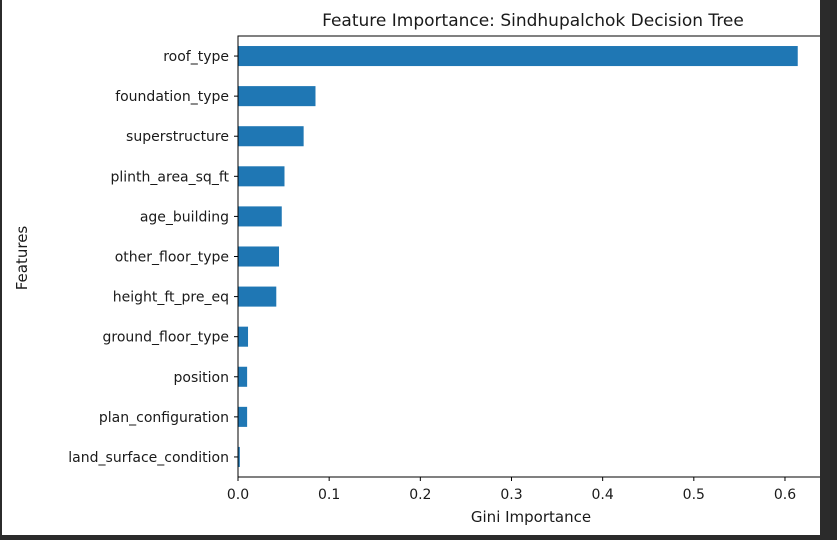 This screenshot has height=540, width=837. Describe the element at coordinates (257, 296) in the screenshot. I see `bar-height-ft-pre-eq` at that location.